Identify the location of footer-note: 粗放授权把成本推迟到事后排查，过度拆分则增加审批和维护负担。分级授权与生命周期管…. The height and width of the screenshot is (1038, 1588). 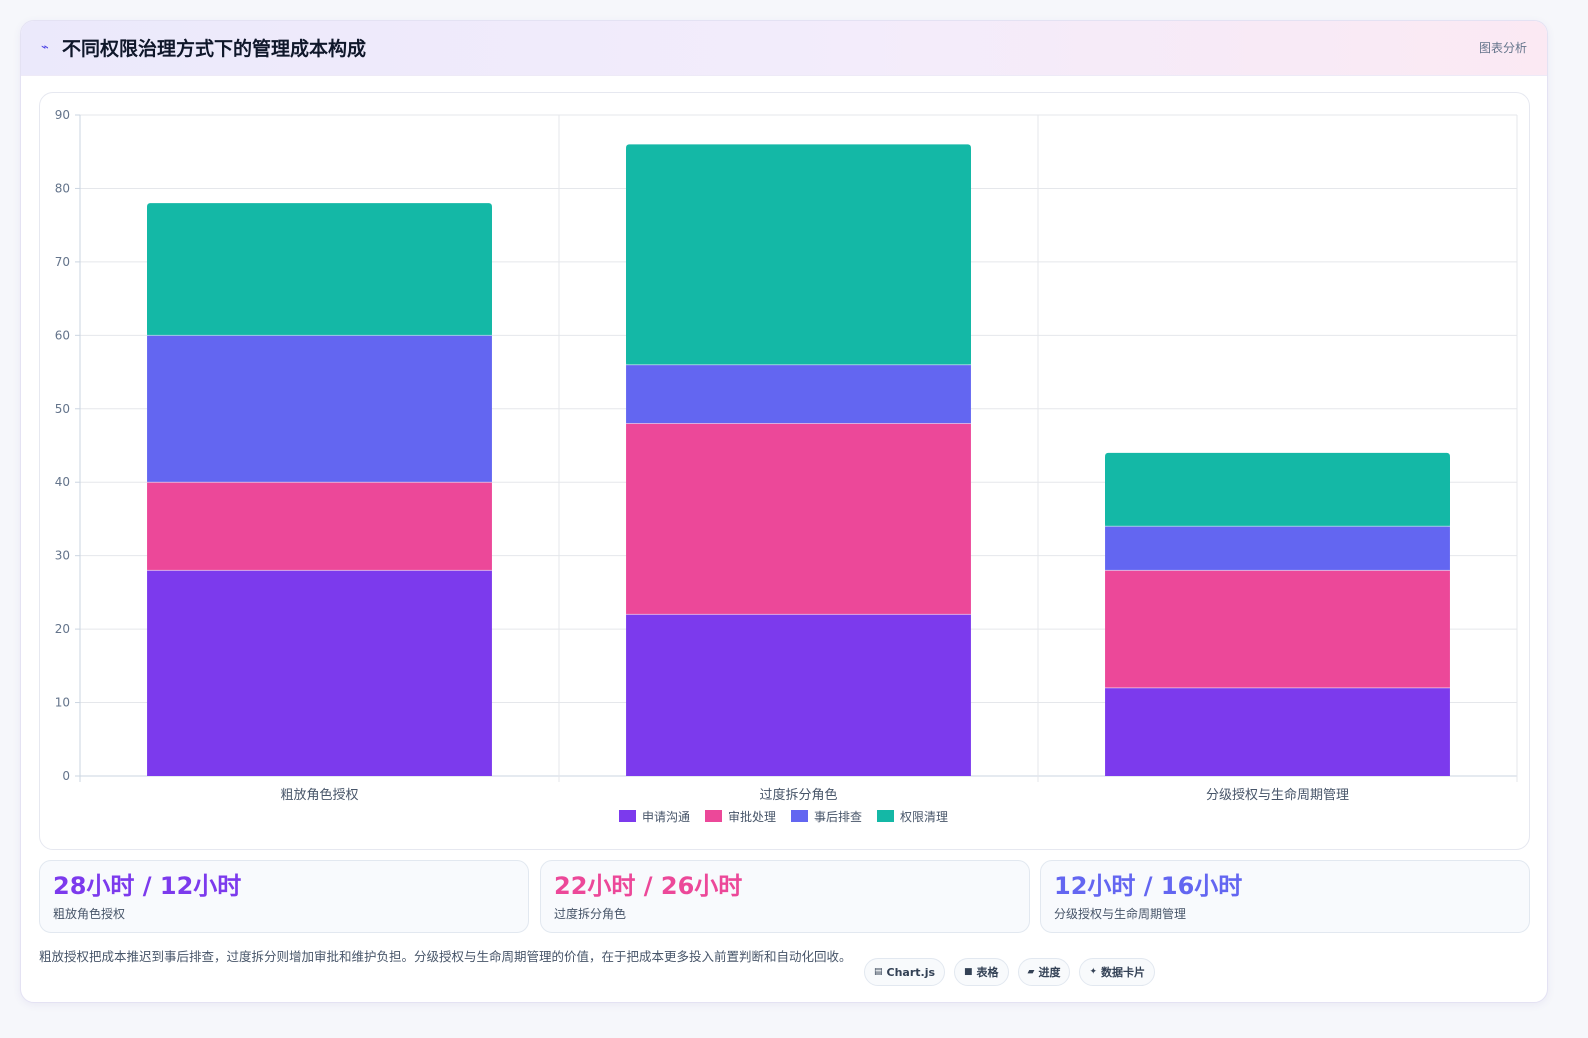
(445, 956).